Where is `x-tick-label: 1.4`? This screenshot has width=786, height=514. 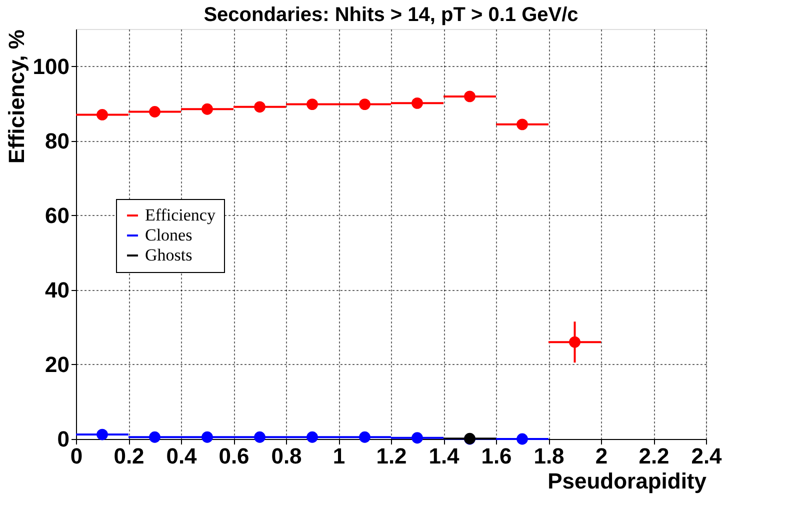
x-tick-label: 1.4 is located at coordinates (444, 456).